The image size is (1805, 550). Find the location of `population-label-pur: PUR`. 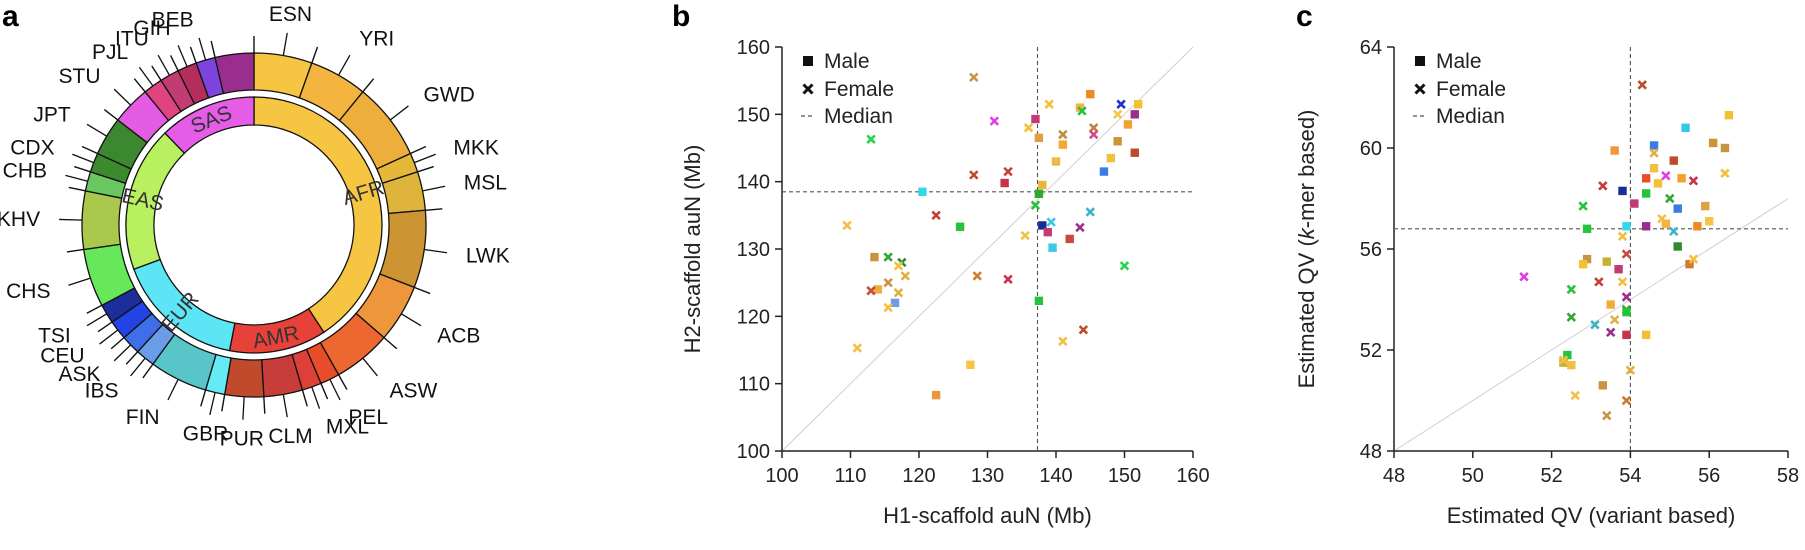

population-label-pur: PUR is located at coordinates (242, 439).